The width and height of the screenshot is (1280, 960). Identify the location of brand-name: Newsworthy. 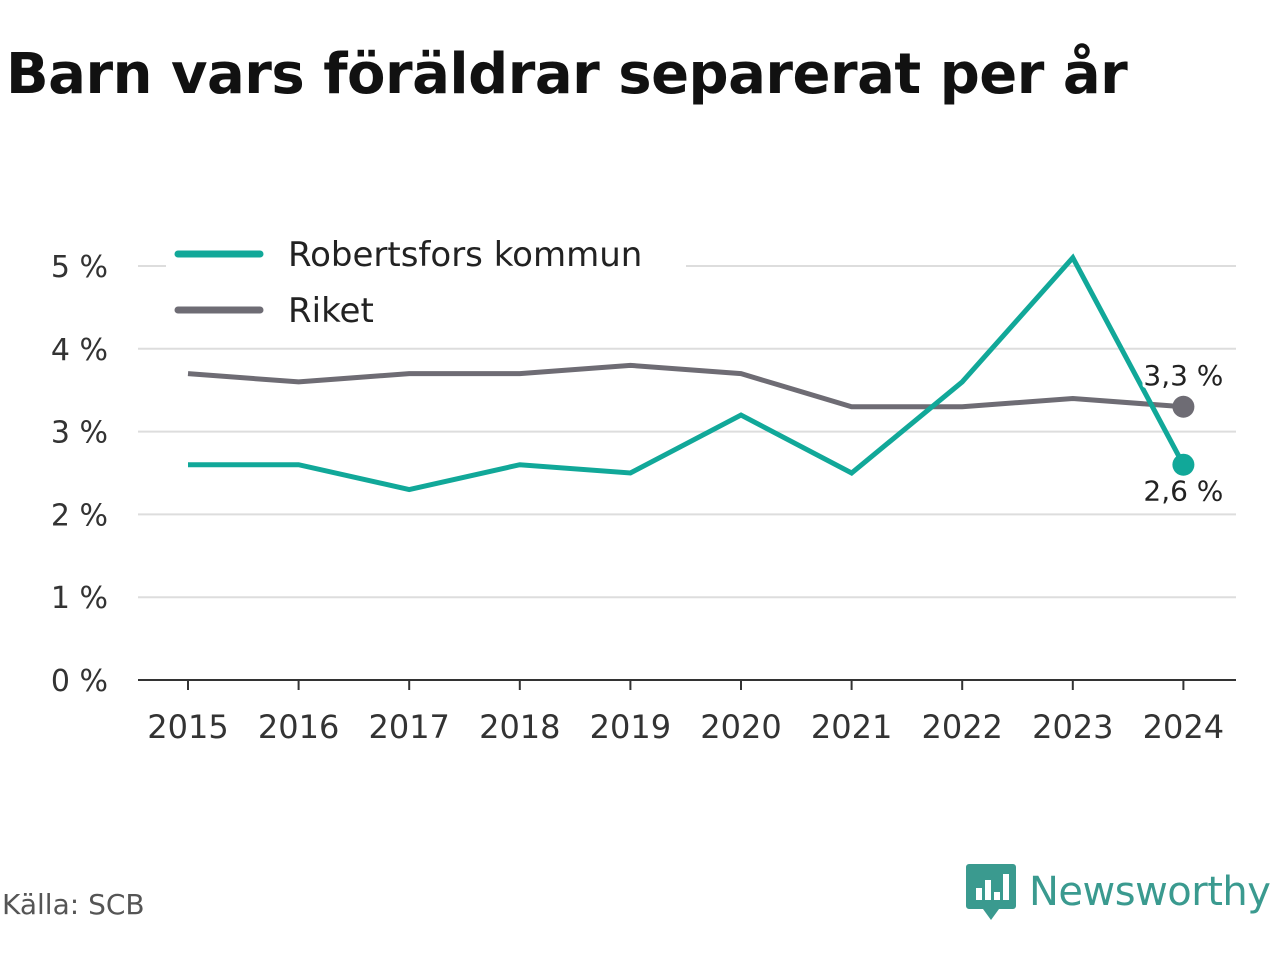
(1150, 892).